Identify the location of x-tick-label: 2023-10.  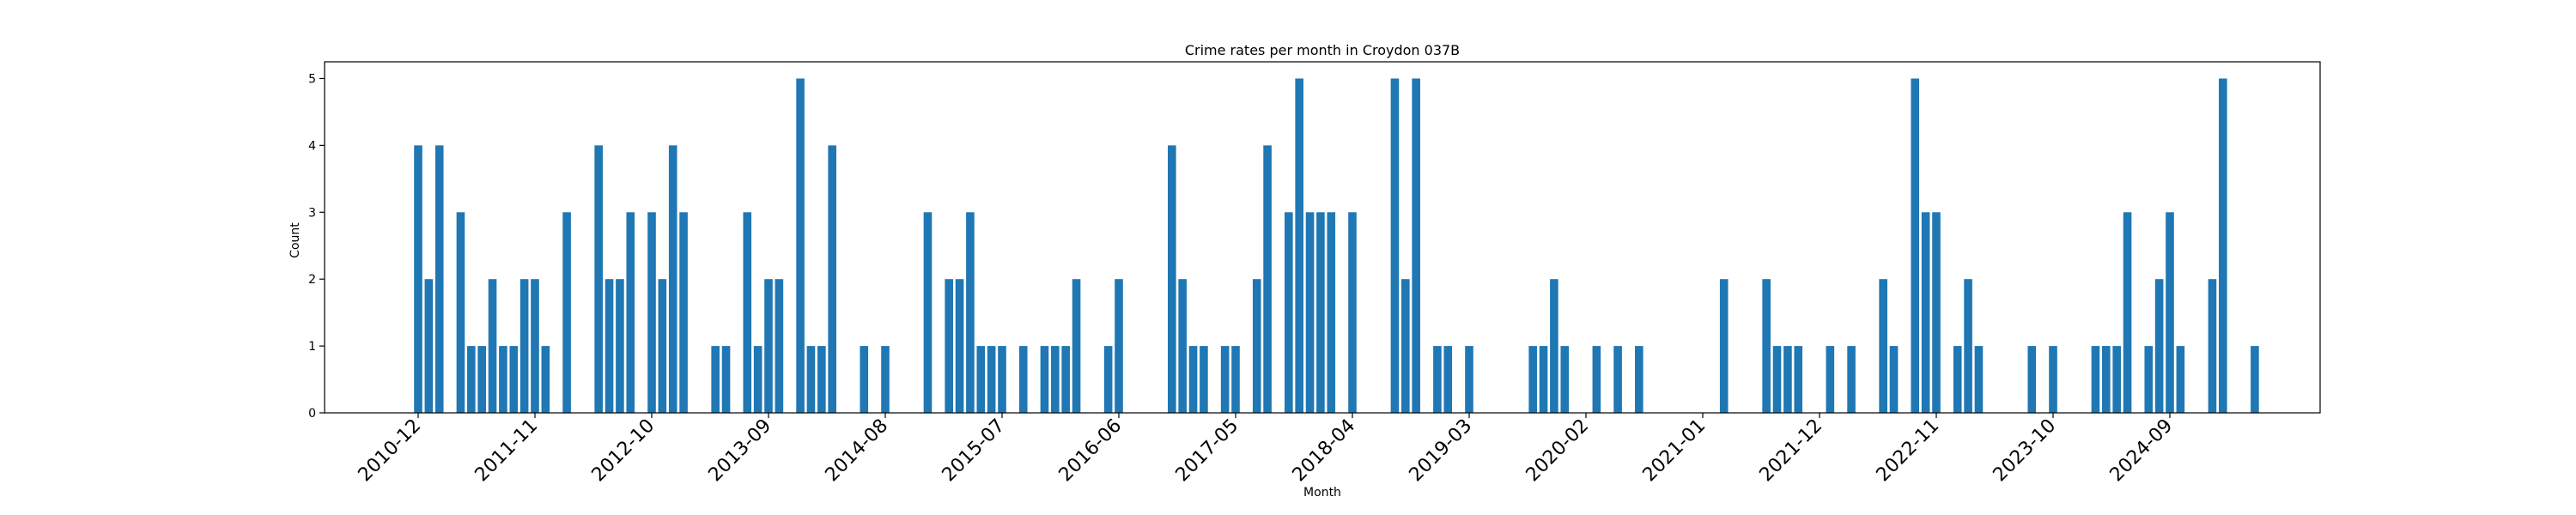
(2026, 451).